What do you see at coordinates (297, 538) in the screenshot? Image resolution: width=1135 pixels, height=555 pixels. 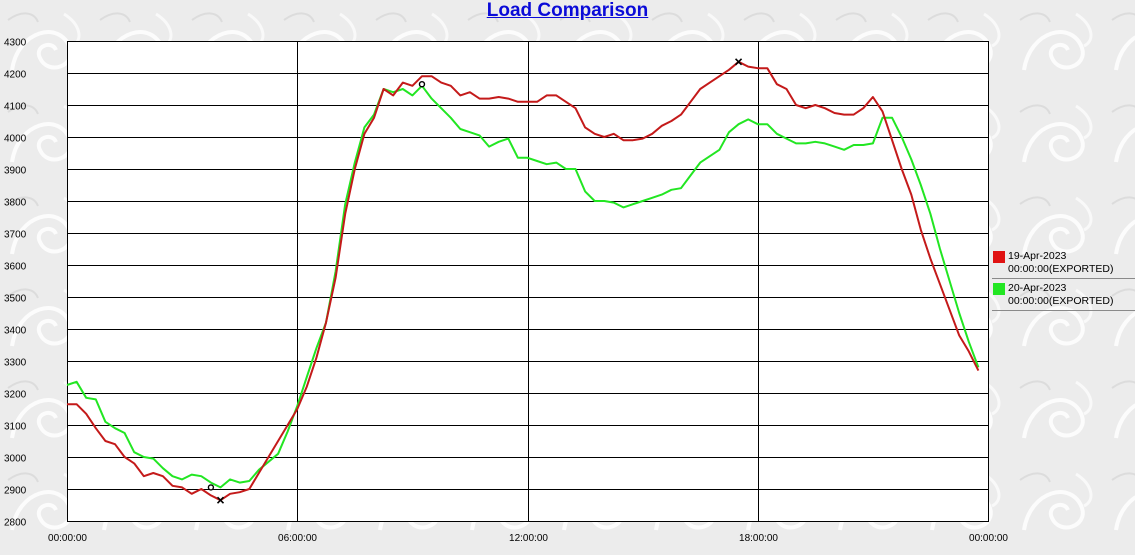 I see `x-tick-label: 06:00:00` at bounding box center [297, 538].